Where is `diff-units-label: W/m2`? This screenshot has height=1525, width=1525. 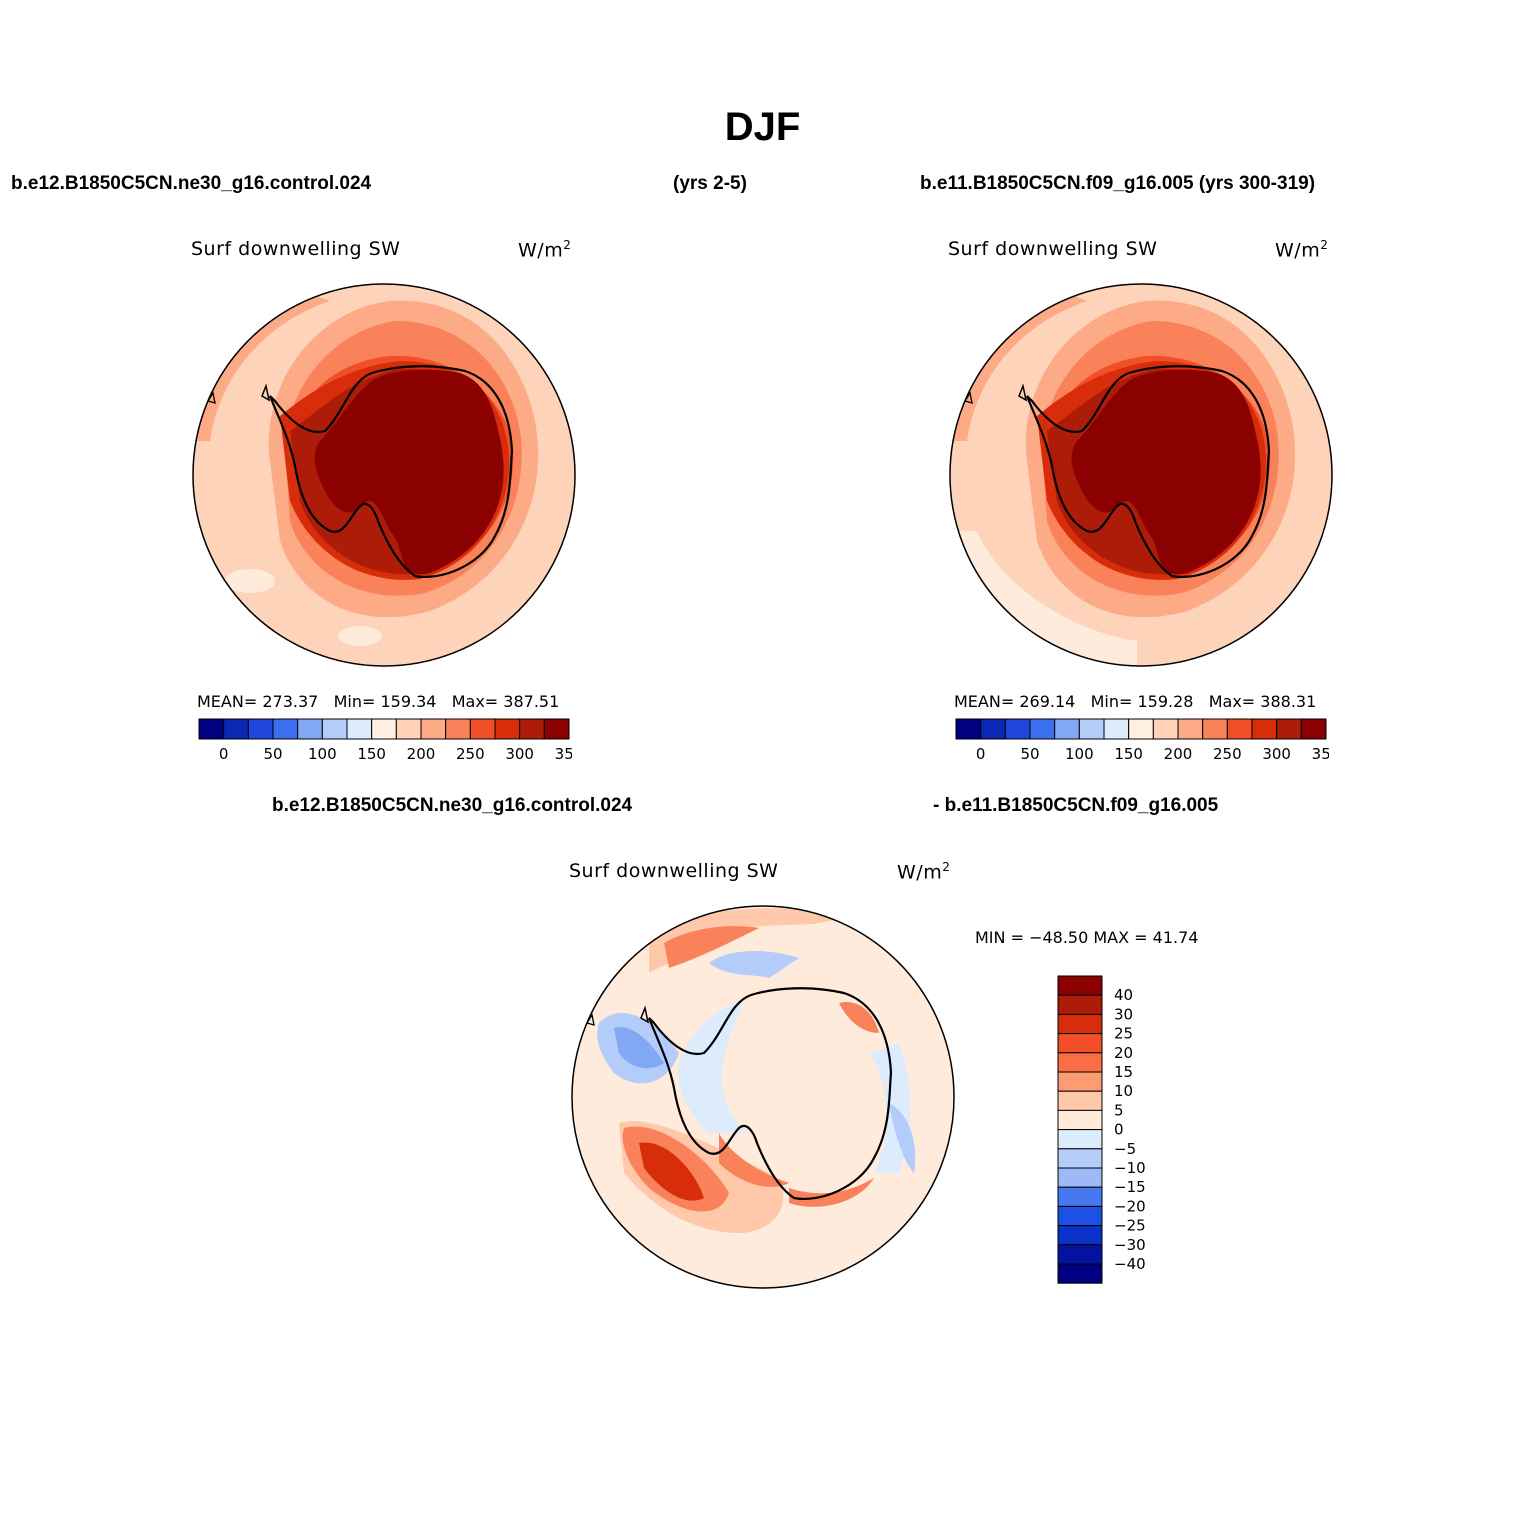
diff-units-label: W/m2 is located at coordinates (924, 872).